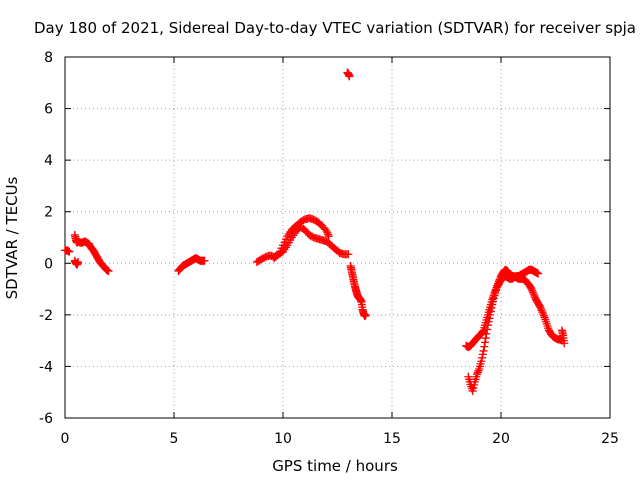  I want to click on series-d, so click(191, 265).